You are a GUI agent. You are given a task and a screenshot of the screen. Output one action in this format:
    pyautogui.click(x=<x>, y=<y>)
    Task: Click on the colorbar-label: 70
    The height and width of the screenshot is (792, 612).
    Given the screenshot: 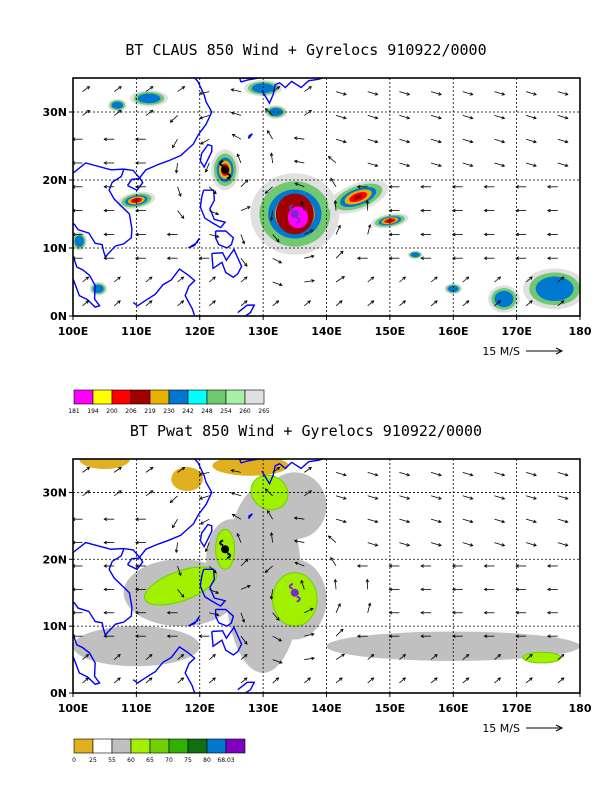 What is the action you would take?
    pyautogui.click(x=169, y=760)
    